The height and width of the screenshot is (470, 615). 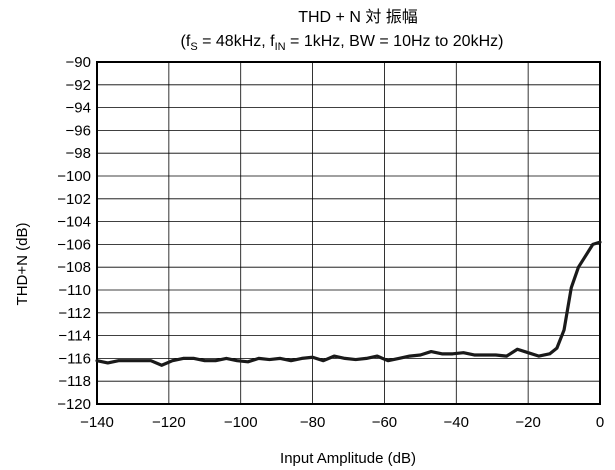 I want to click on y-tick-label: −92, so click(x=78, y=85).